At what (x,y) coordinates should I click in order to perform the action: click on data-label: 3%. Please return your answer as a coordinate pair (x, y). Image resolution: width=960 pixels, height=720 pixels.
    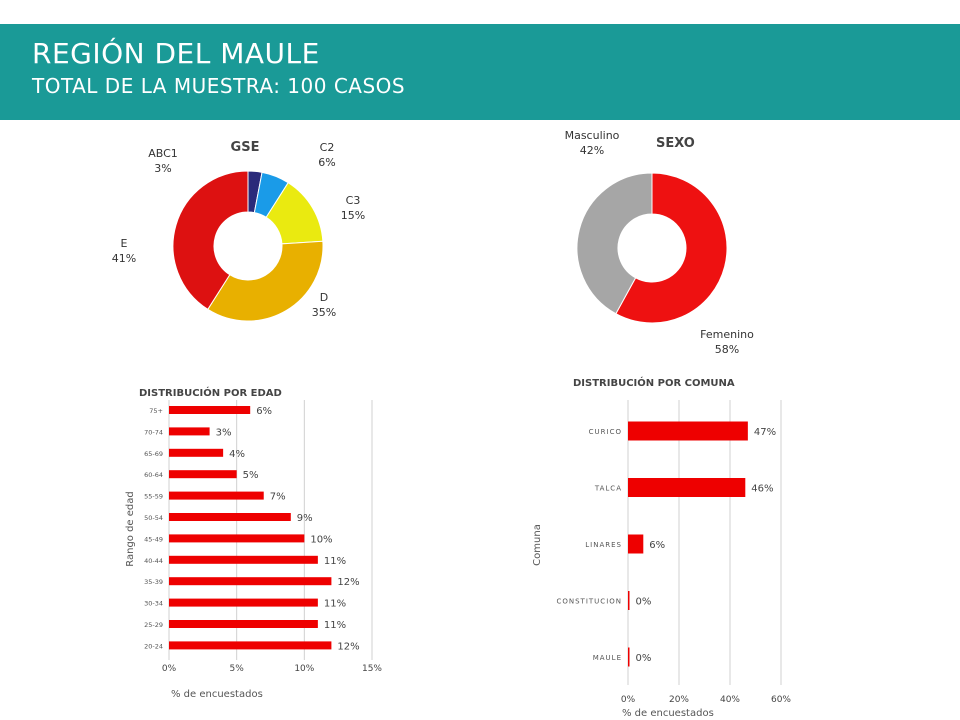
    Looking at the image, I should click on (224, 432).